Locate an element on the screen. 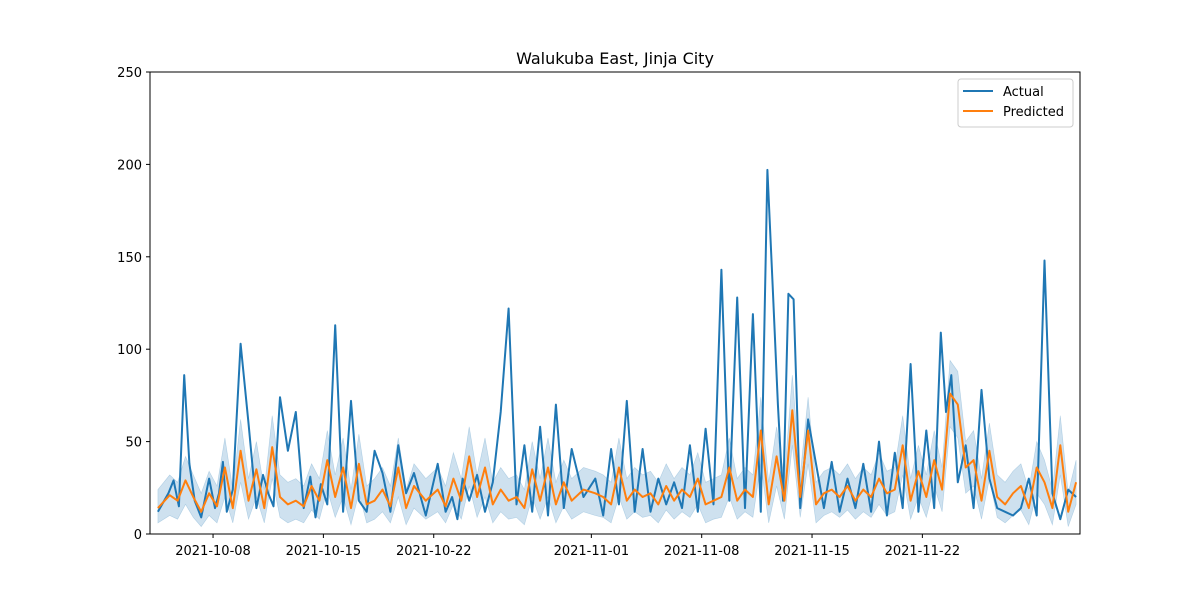 The width and height of the screenshot is (1200, 600). x-tick-label: 2021-11-01 is located at coordinates (592, 551).